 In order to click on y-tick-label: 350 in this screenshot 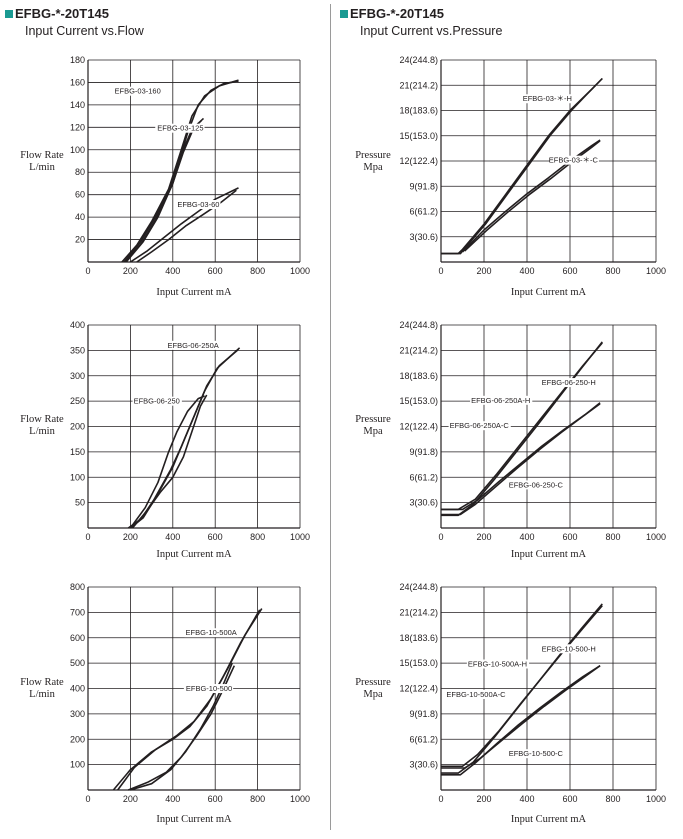, I will do `click(77, 350)`.